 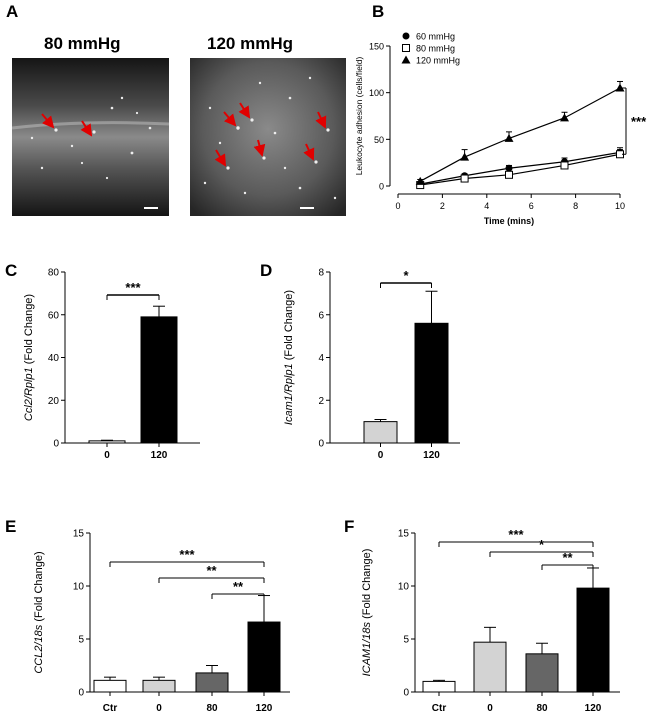 I want to click on chart-b-y-axis-label: Leukocyte adhesion (cells/field), so click(x=359, y=116).